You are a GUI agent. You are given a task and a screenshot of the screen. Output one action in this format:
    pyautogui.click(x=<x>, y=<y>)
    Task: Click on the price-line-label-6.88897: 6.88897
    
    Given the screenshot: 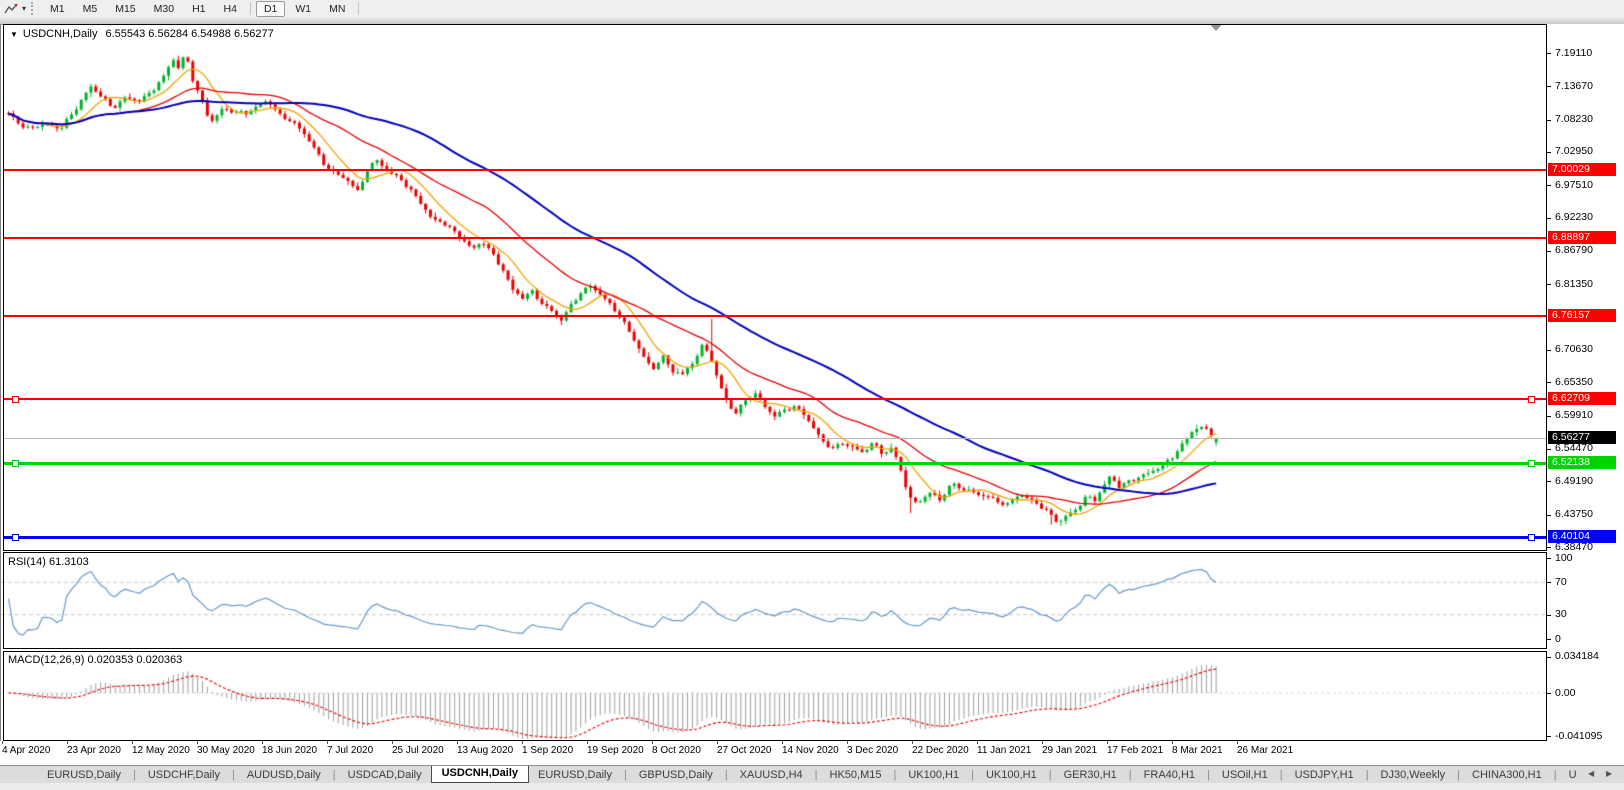 What is the action you would take?
    pyautogui.click(x=1582, y=238)
    